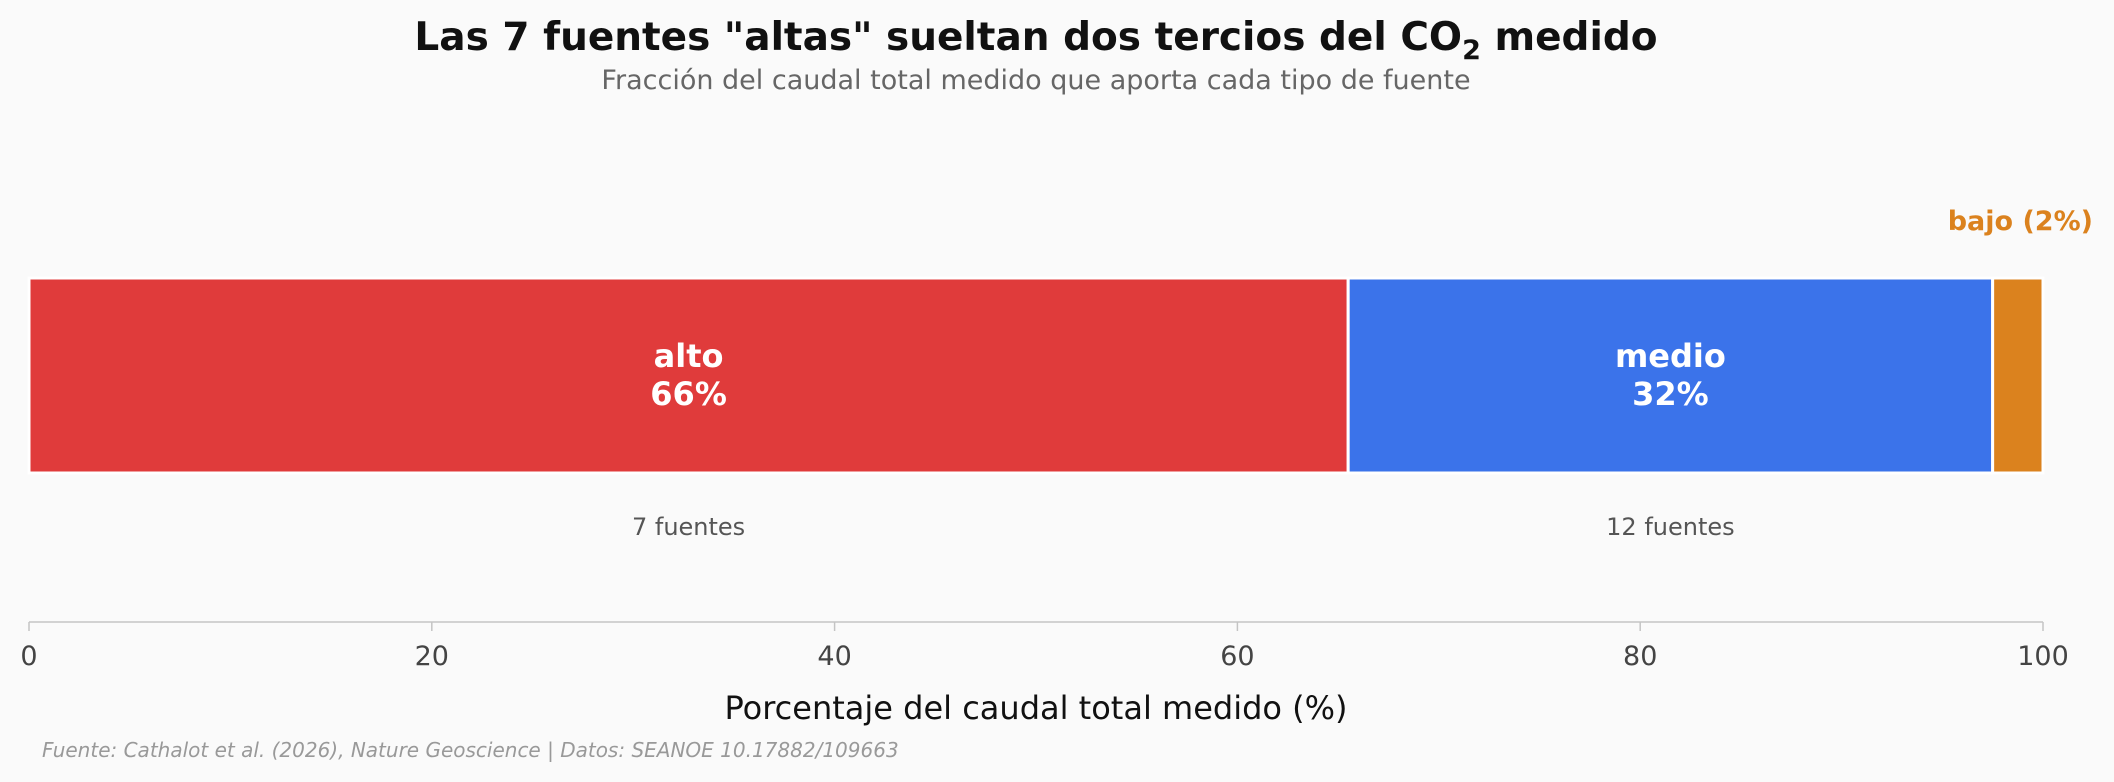  I want to click on segment-label-alto: alto 66%, so click(688, 375).